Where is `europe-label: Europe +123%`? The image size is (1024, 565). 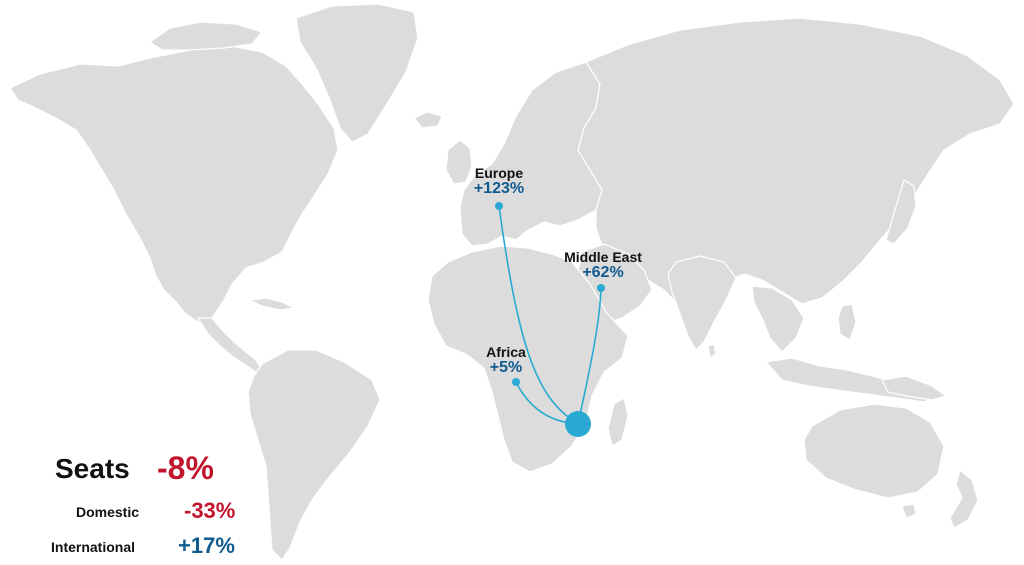
europe-label: Europe +123% is located at coordinates (499, 181).